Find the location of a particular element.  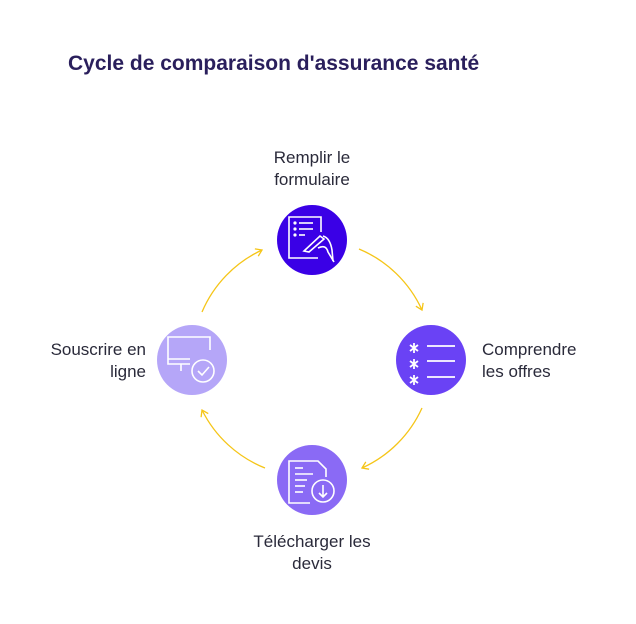

step-4-node is located at coordinates (192, 360).